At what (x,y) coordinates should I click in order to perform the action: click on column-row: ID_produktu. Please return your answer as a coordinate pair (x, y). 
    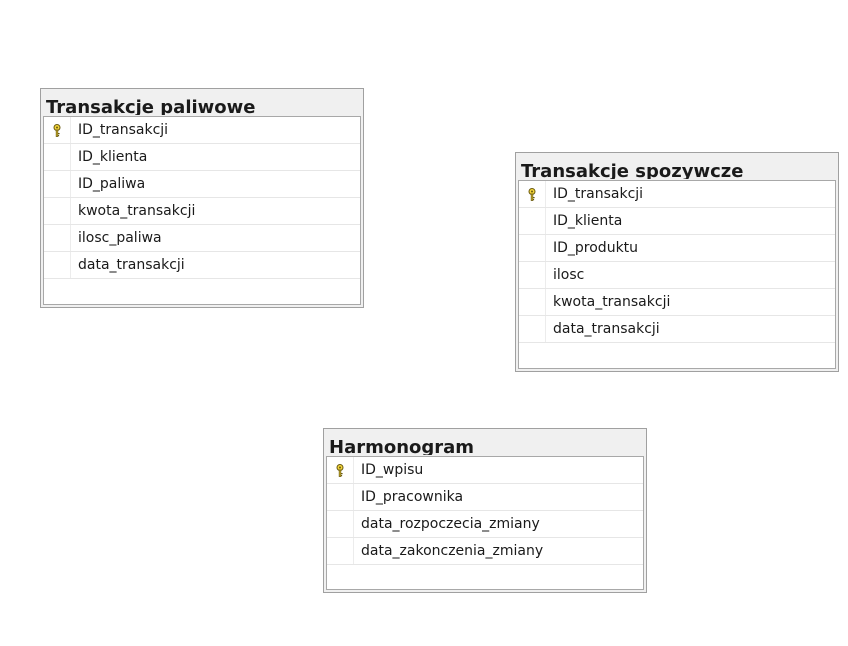
    Looking at the image, I should click on (677, 248).